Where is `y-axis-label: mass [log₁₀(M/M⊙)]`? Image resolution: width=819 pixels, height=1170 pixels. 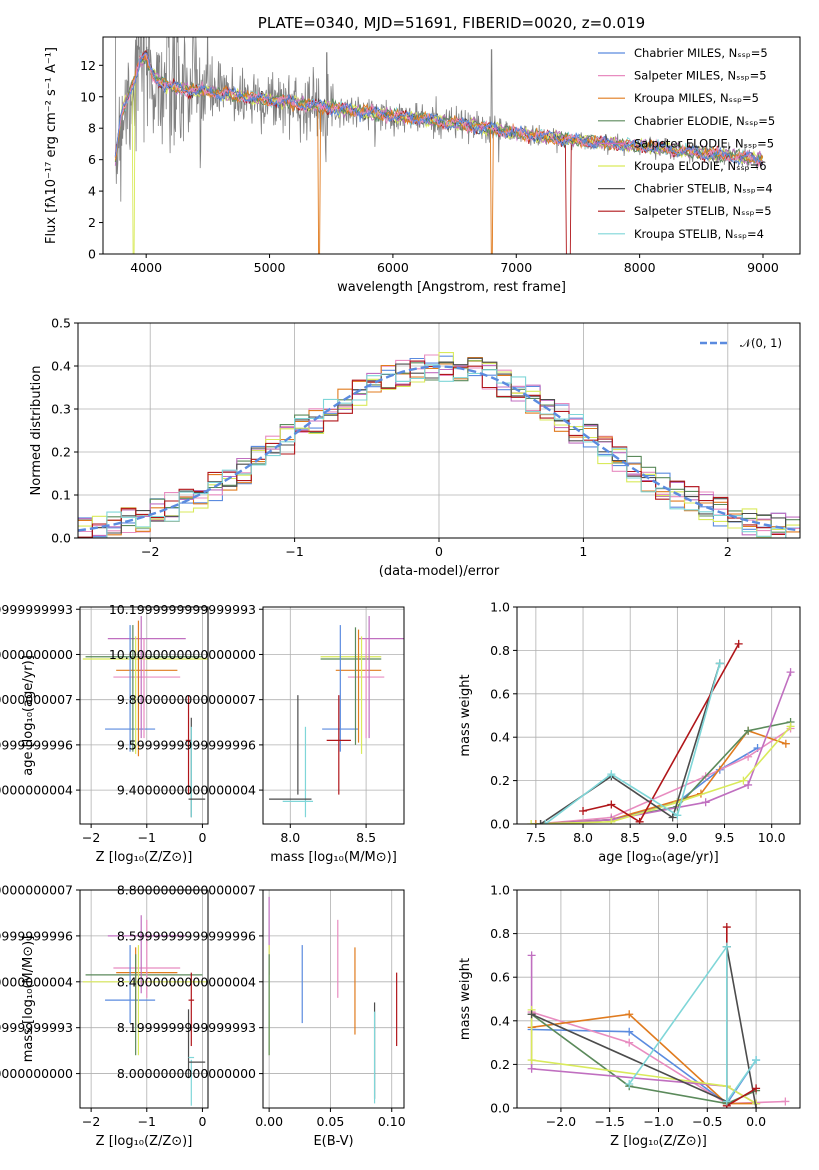
y-axis-label: mass [log₁₀(M/M⊙)] is located at coordinates (28, 999).